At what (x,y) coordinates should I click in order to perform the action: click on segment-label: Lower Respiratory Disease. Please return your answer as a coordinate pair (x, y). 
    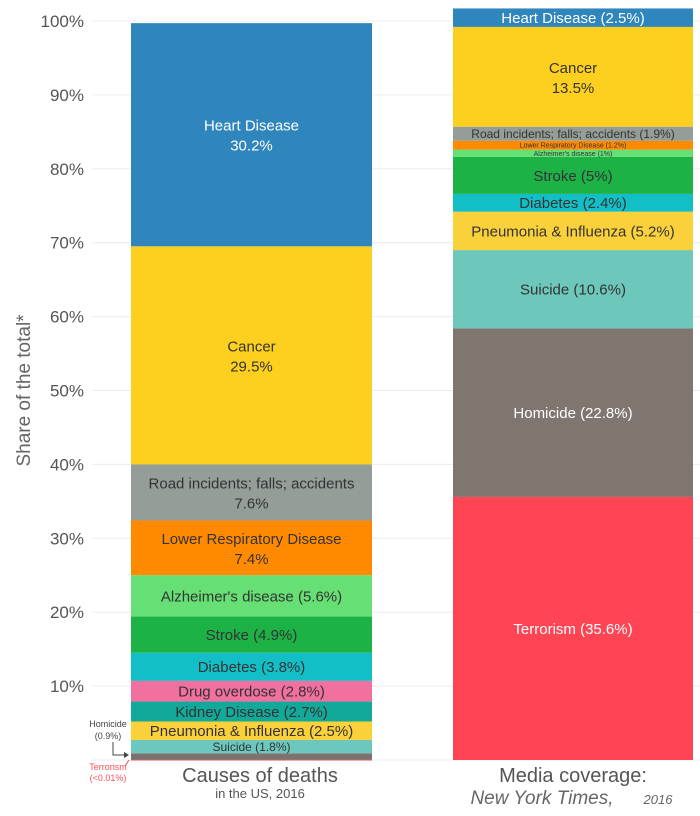
    Looking at the image, I should click on (251, 539).